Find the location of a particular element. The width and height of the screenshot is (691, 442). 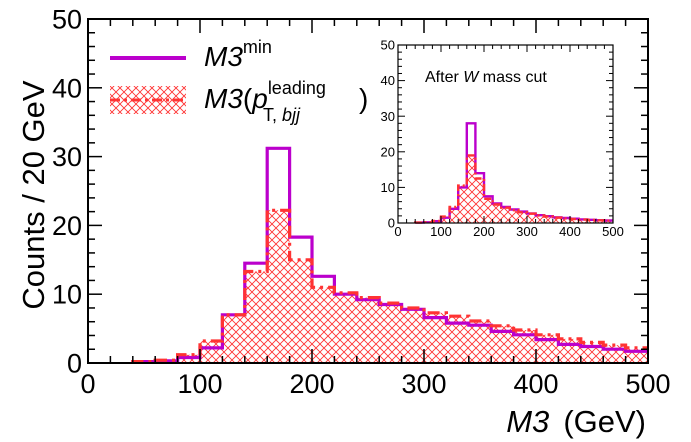

inset-series-1-fill is located at coordinates (514, 189).